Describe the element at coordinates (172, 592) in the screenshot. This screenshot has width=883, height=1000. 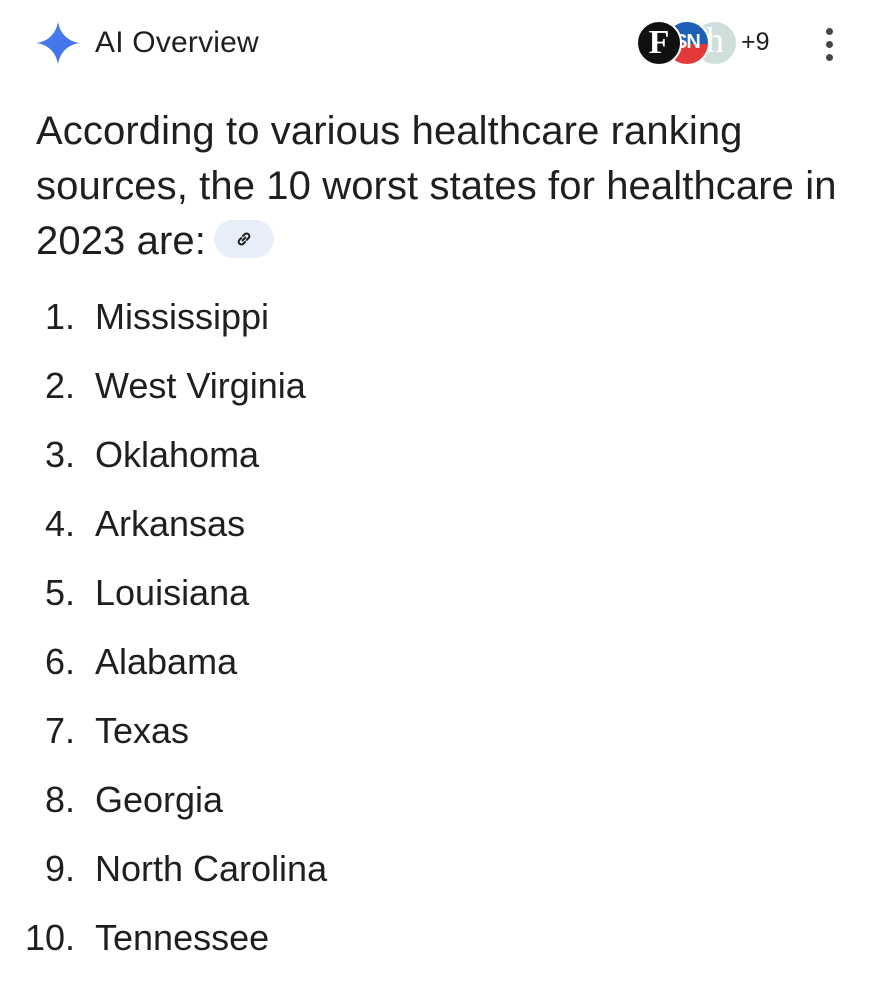
I see `list-item-state: Louisiana` at that location.